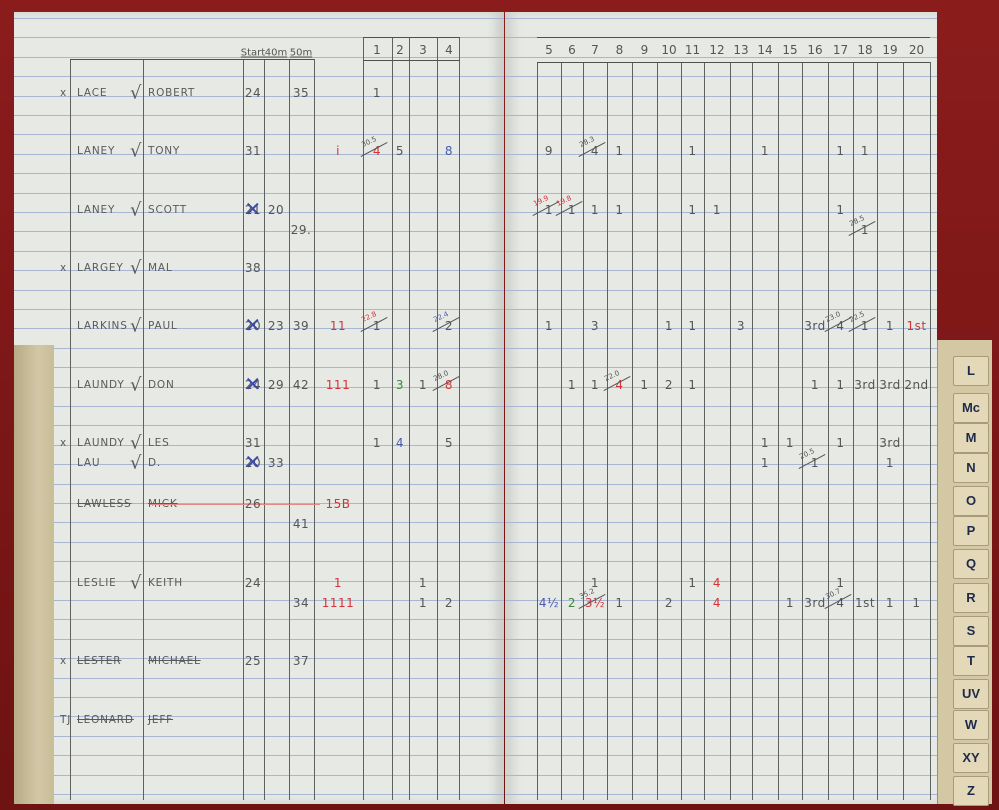 This screenshot has width=999, height=810. What do you see at coordinates (971, 564) in the screenshot?
I see `index-tab-q: Q` at bounding box center [971, 564].